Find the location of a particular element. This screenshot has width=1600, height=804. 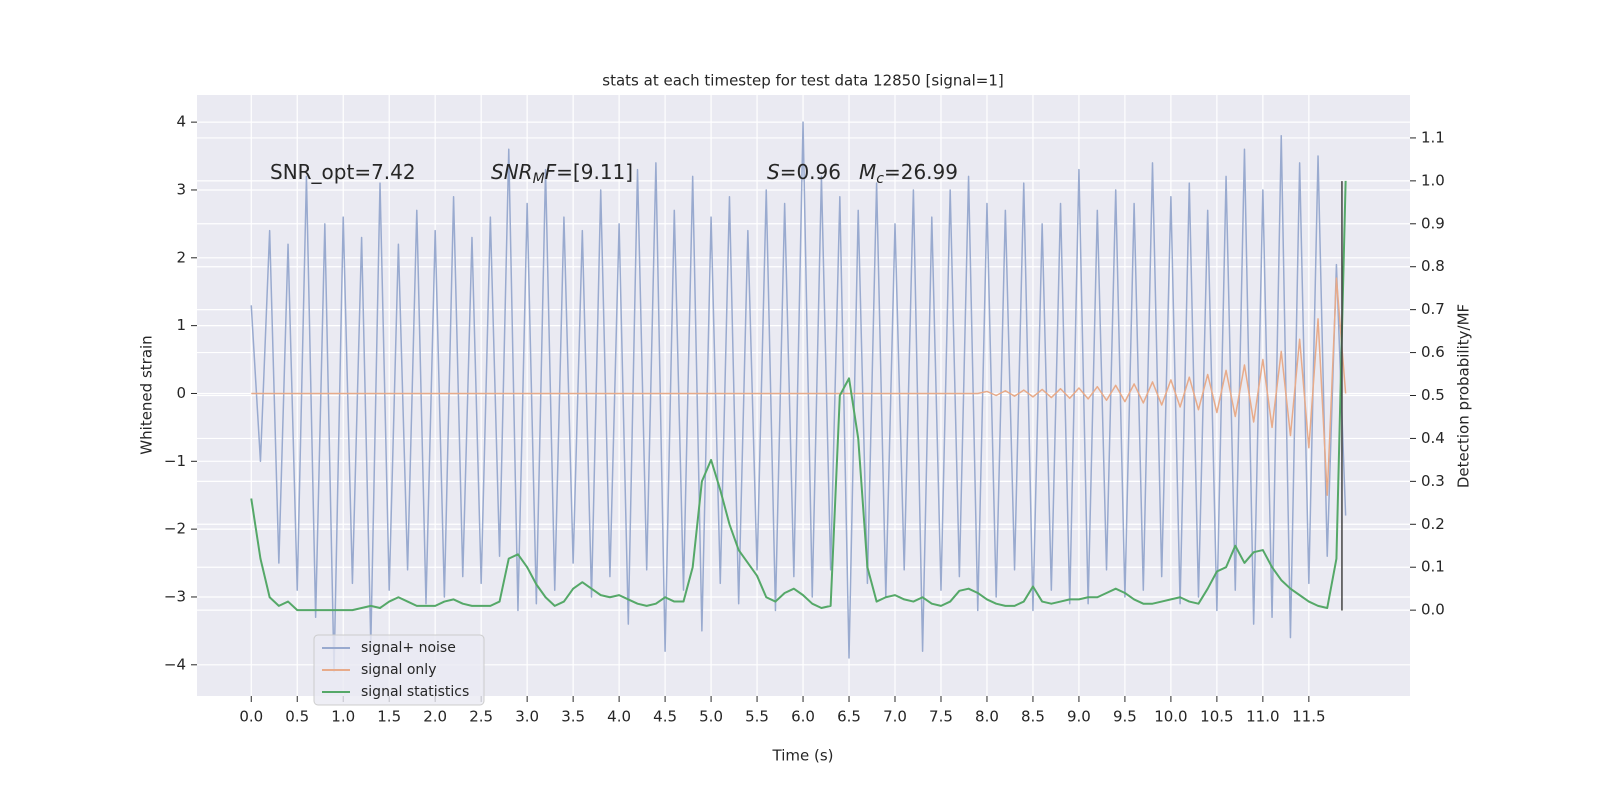

annotation-part: =[9.11] is located at coordinates (594, 172).